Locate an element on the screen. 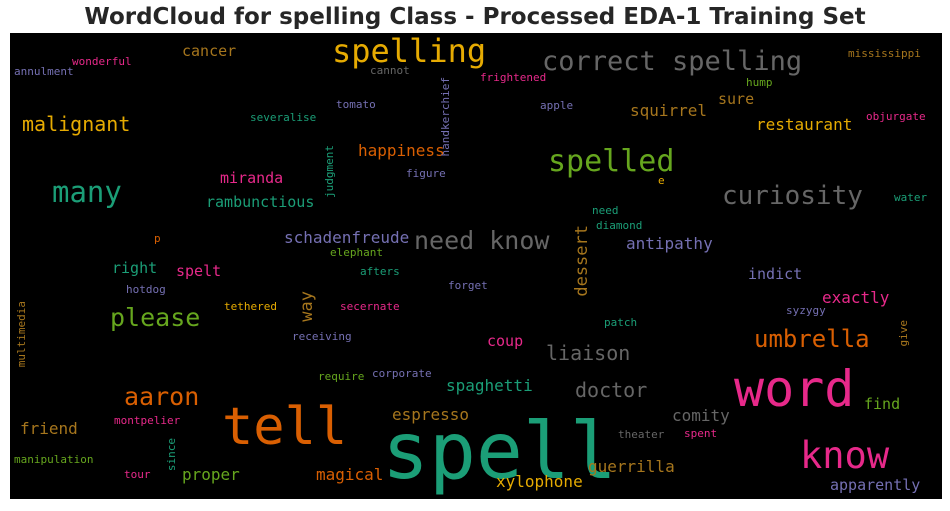 The image size is (950, 511). cloud-word: exactly is located at coordinates (856, 297).